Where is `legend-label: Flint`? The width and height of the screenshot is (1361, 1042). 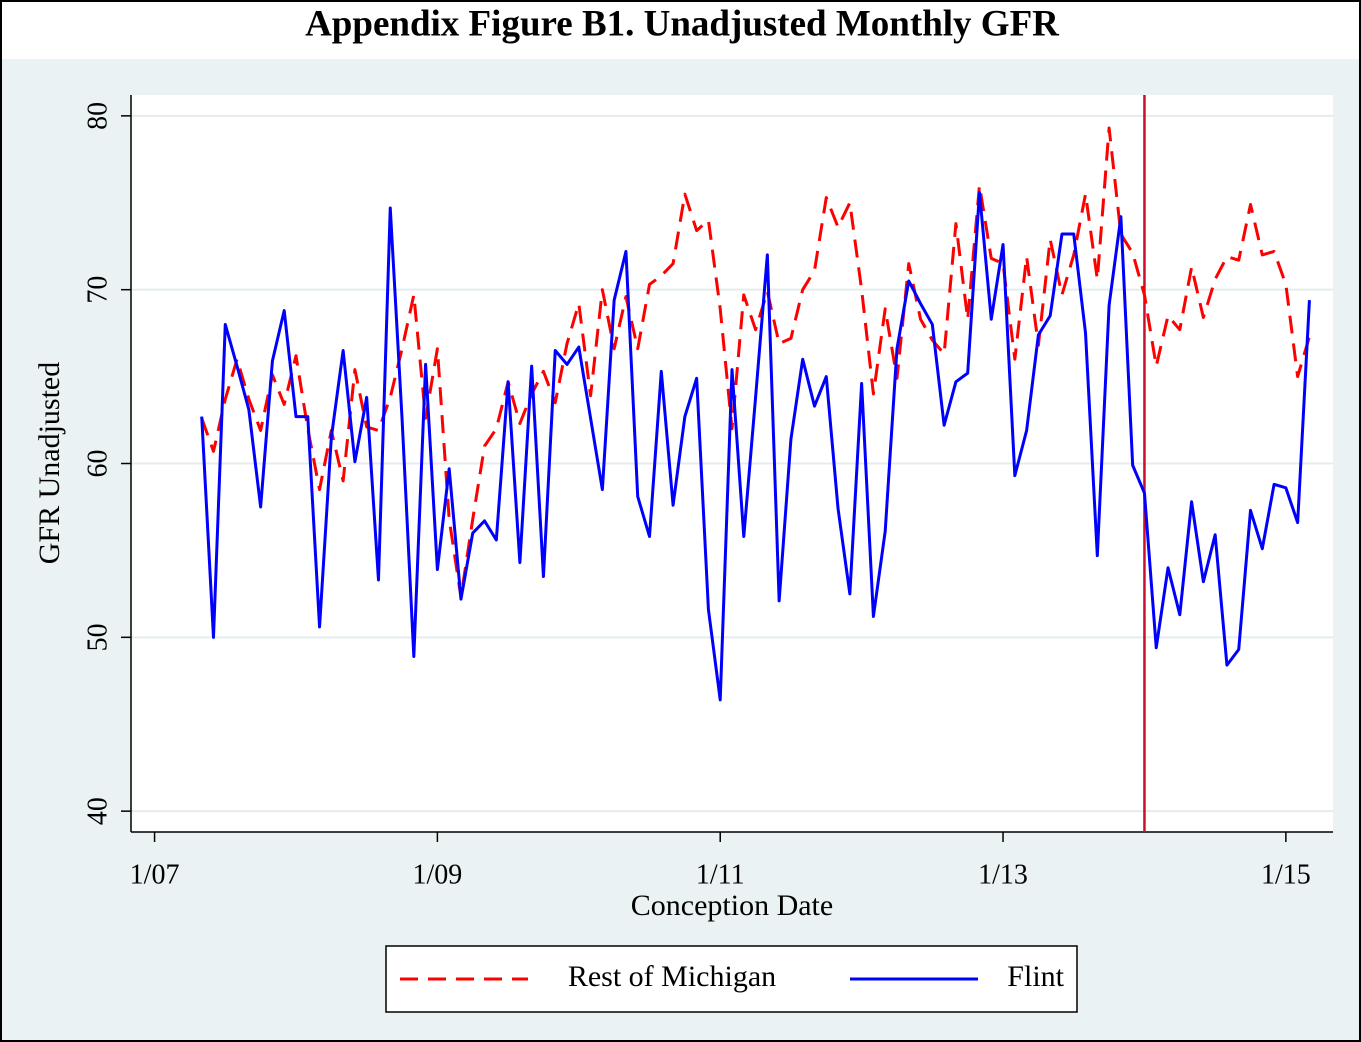 legend-label: Flint is located at coordinates (1035, 976).